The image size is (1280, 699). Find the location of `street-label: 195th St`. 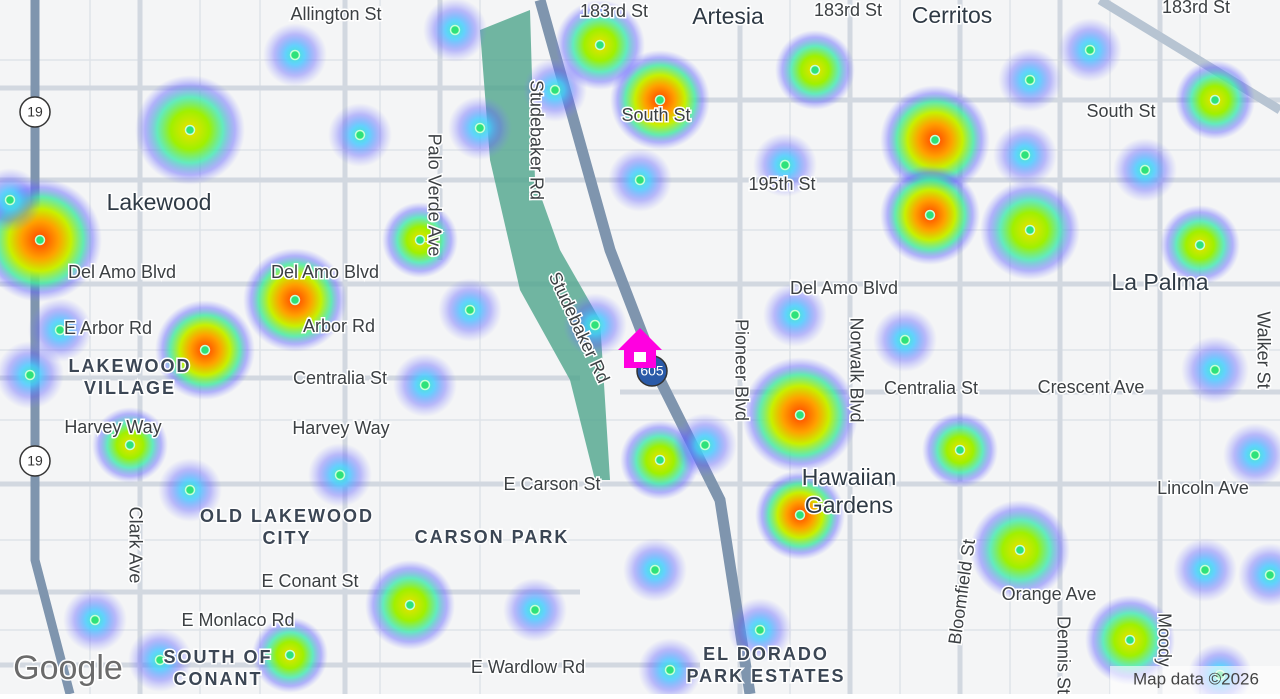

street-label: 195th St is located at coordinates (781, 184).